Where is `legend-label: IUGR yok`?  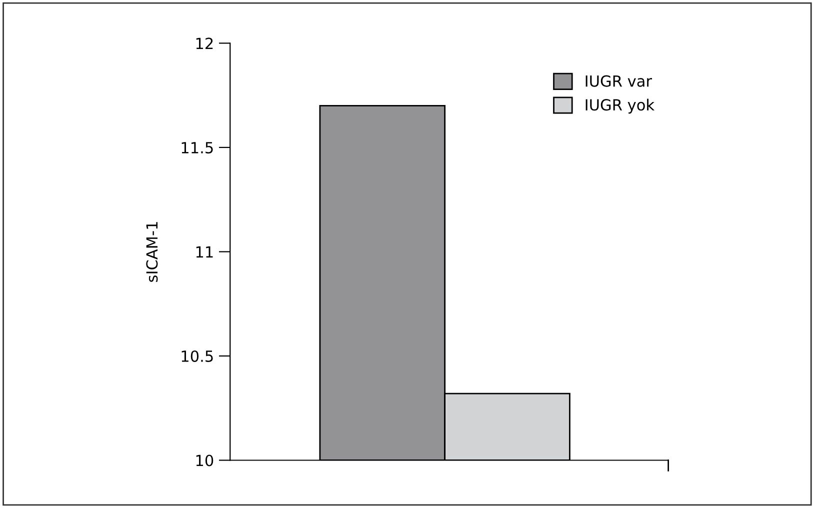 legend-label: IUGR yok is located at coordinates (620, 106).